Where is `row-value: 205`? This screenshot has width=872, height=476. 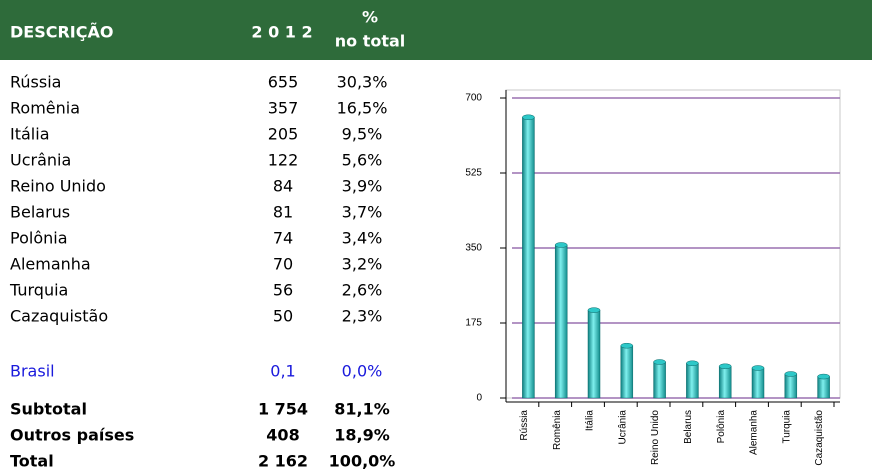 row-value: 205 is located at coordinates (283, 134).